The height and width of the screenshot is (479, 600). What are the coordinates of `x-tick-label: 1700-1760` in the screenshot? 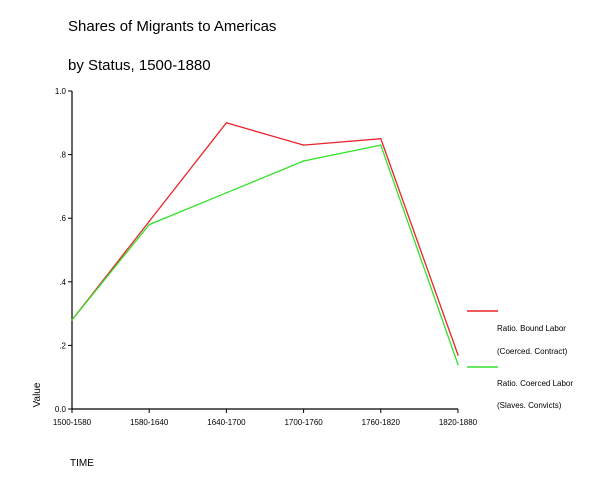 It's located at (303, 422).